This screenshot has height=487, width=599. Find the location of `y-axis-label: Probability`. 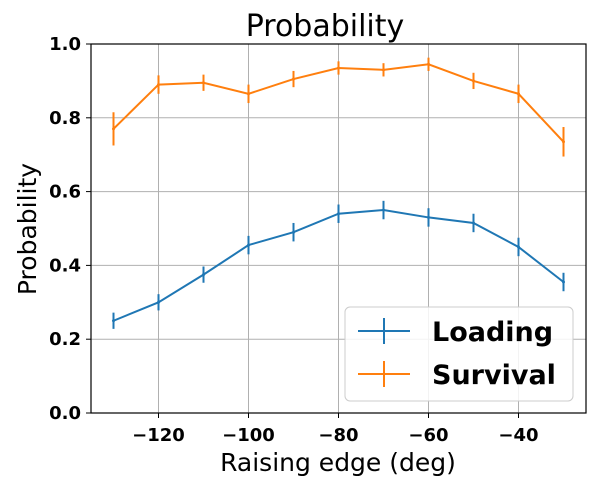

y-axis-label: Probability is located at coordinates (27, 229).